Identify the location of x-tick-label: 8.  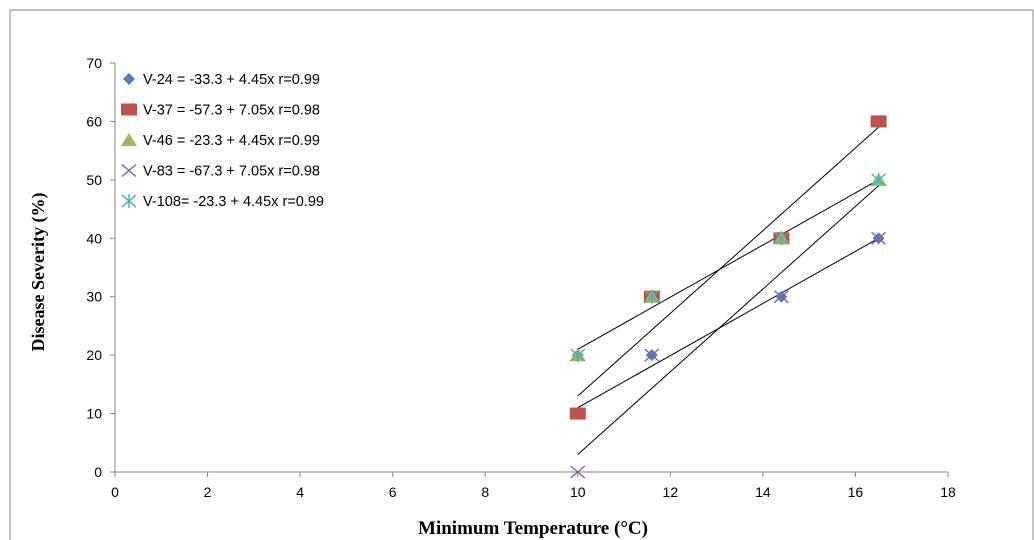
(485, 492).